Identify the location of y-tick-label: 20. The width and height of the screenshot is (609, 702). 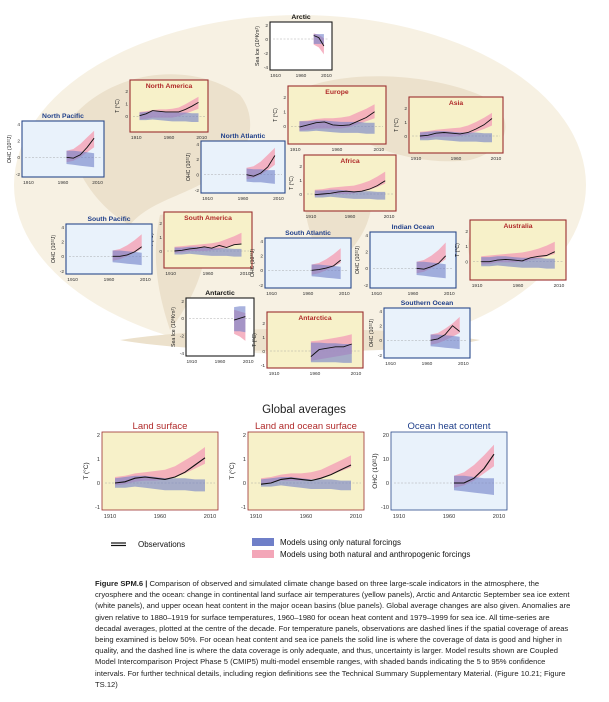
(386, 436).